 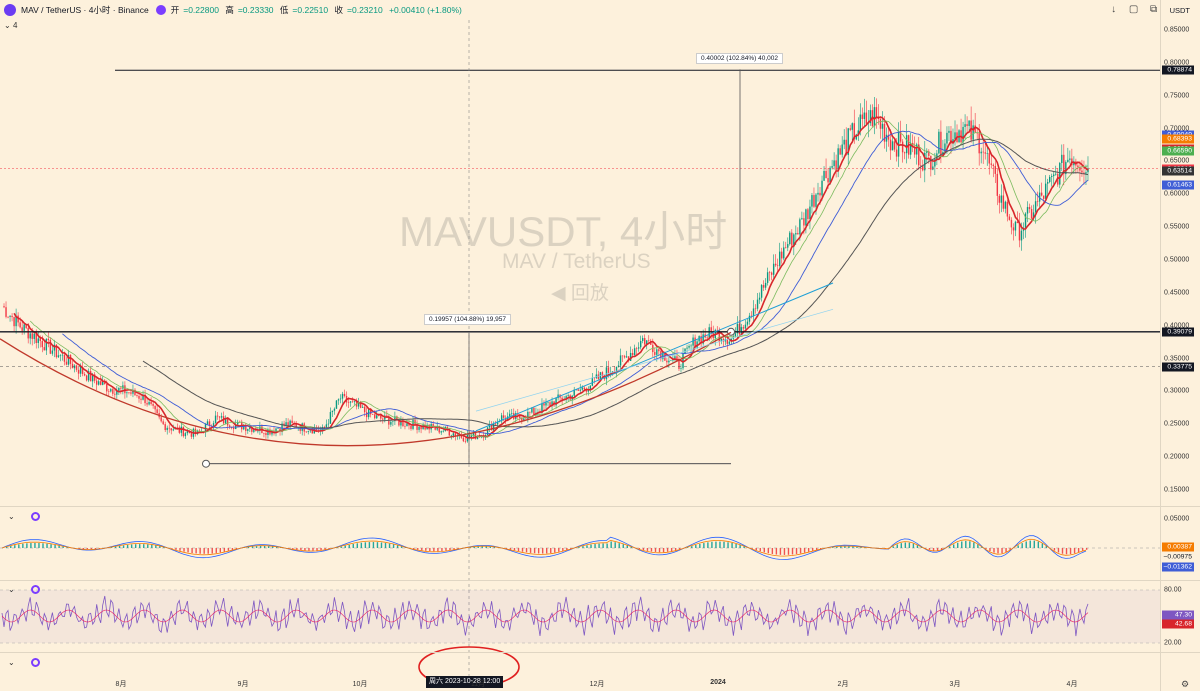 What do you see at coordinates (1180, 345) in the screenshot?
I see `price-scale` at bounding box center [1180, 345].